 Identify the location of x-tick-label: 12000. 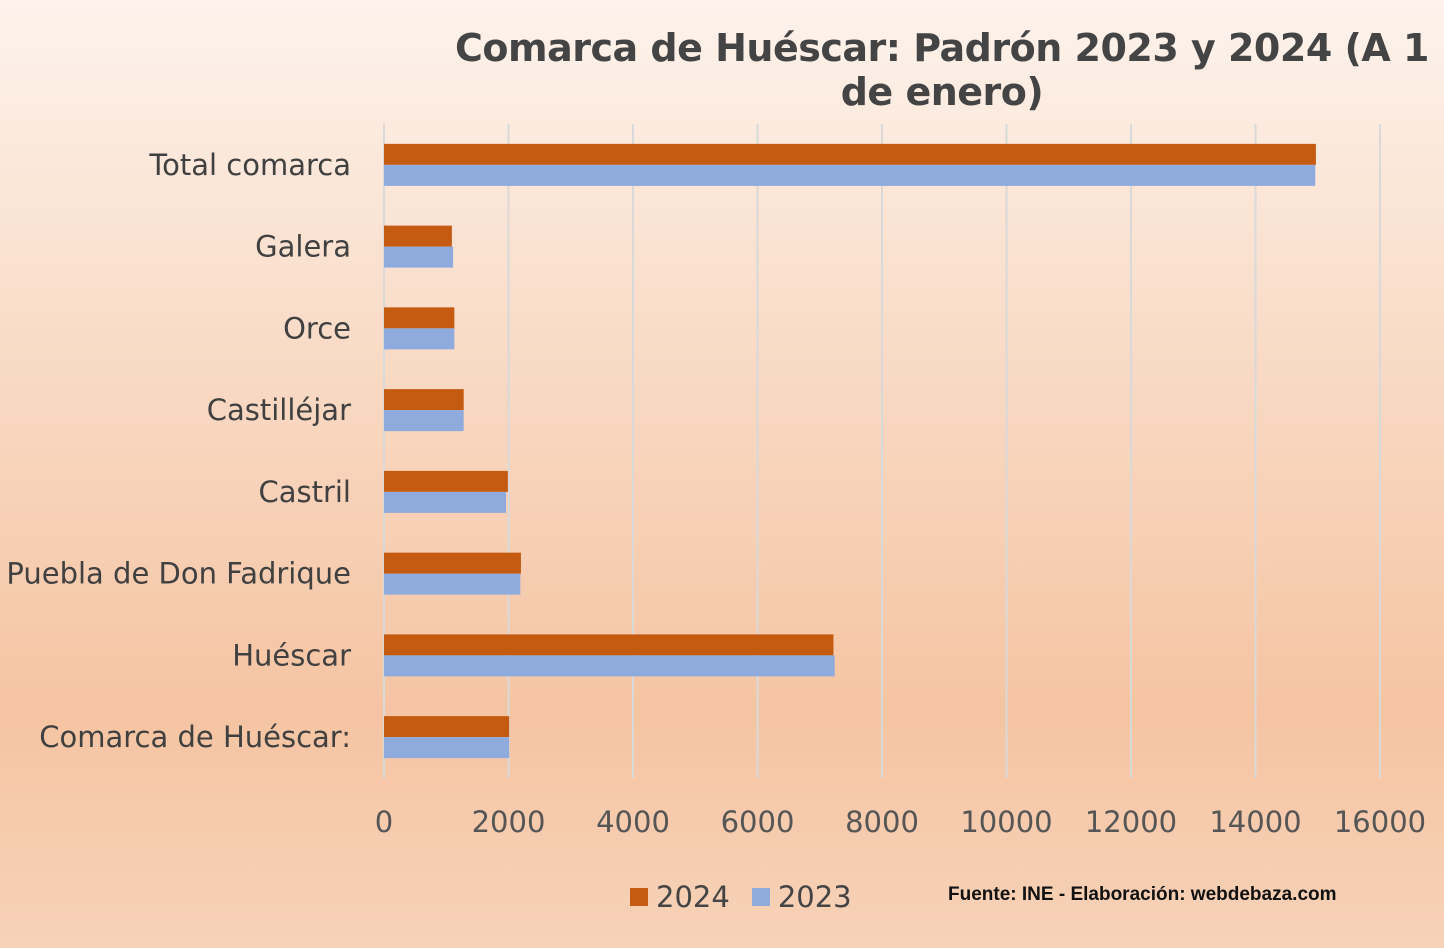
(1131, 822).